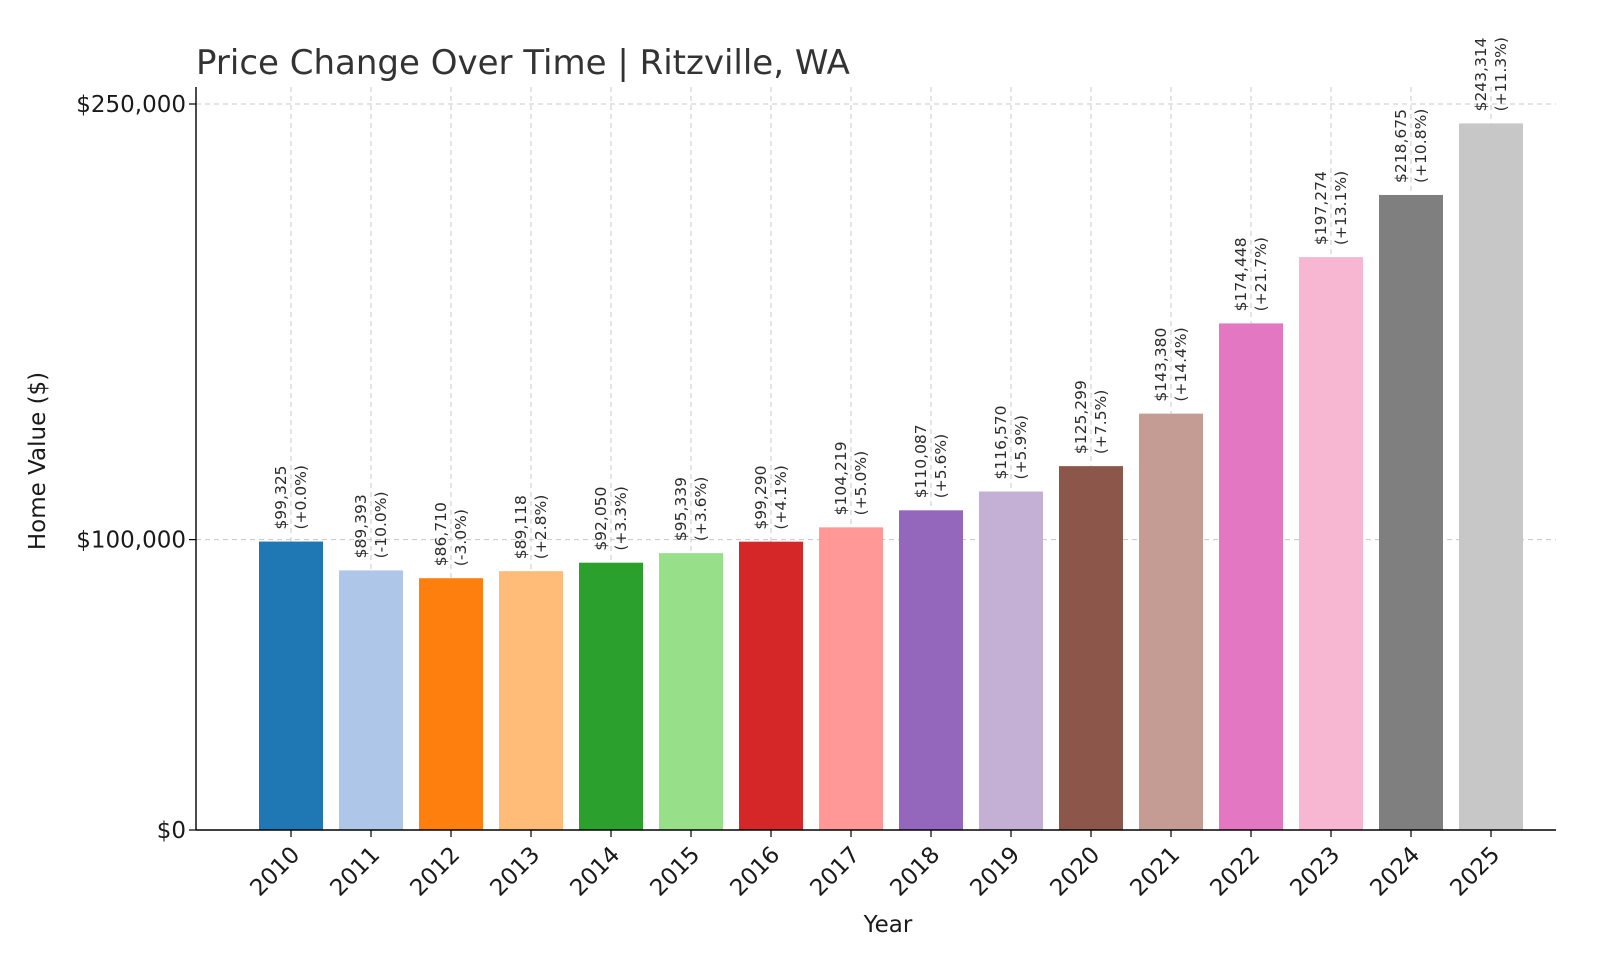  Describe the element at coordinates (681, 509) in the screenshot. I see `value-label: $95,339` at that location.